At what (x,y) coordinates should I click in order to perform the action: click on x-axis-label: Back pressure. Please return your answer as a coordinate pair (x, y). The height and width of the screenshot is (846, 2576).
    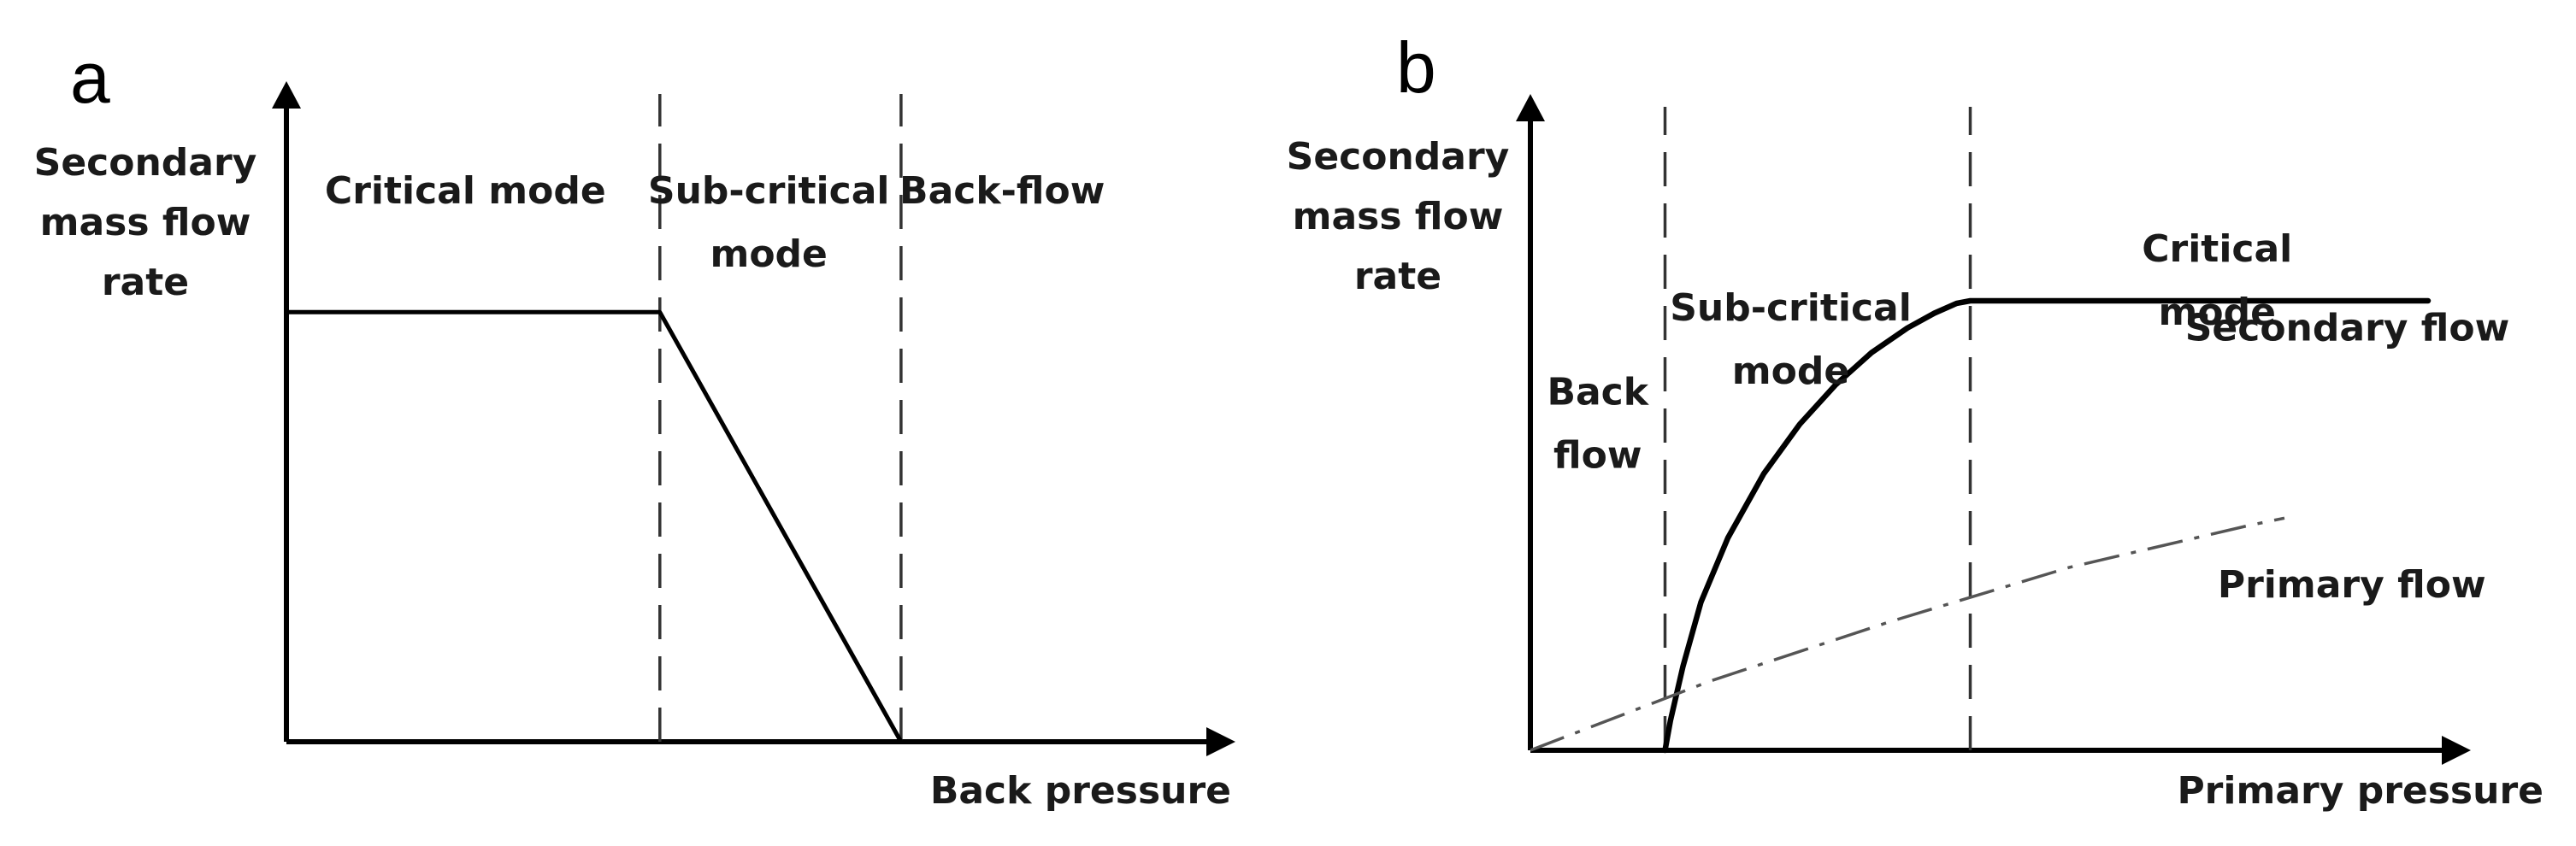
    Looking at the image, I should click on (1080, 791).